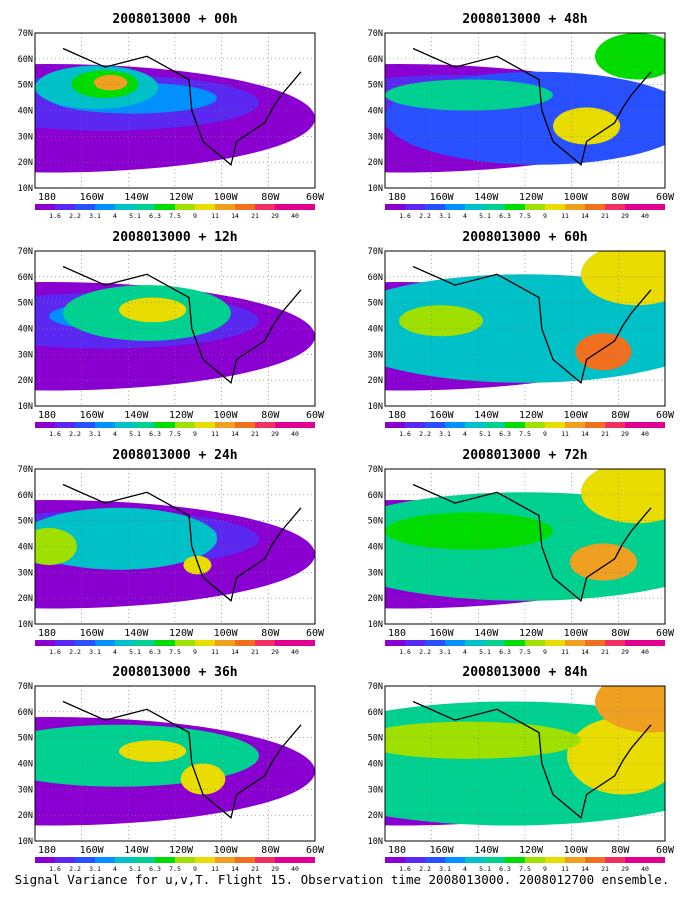 This screenshot has width=700, height=904. What do you see at coordinates (375, 86) in the screenshot?
I see `lat-tick-label: 50N` at bounding box center [375, 86].